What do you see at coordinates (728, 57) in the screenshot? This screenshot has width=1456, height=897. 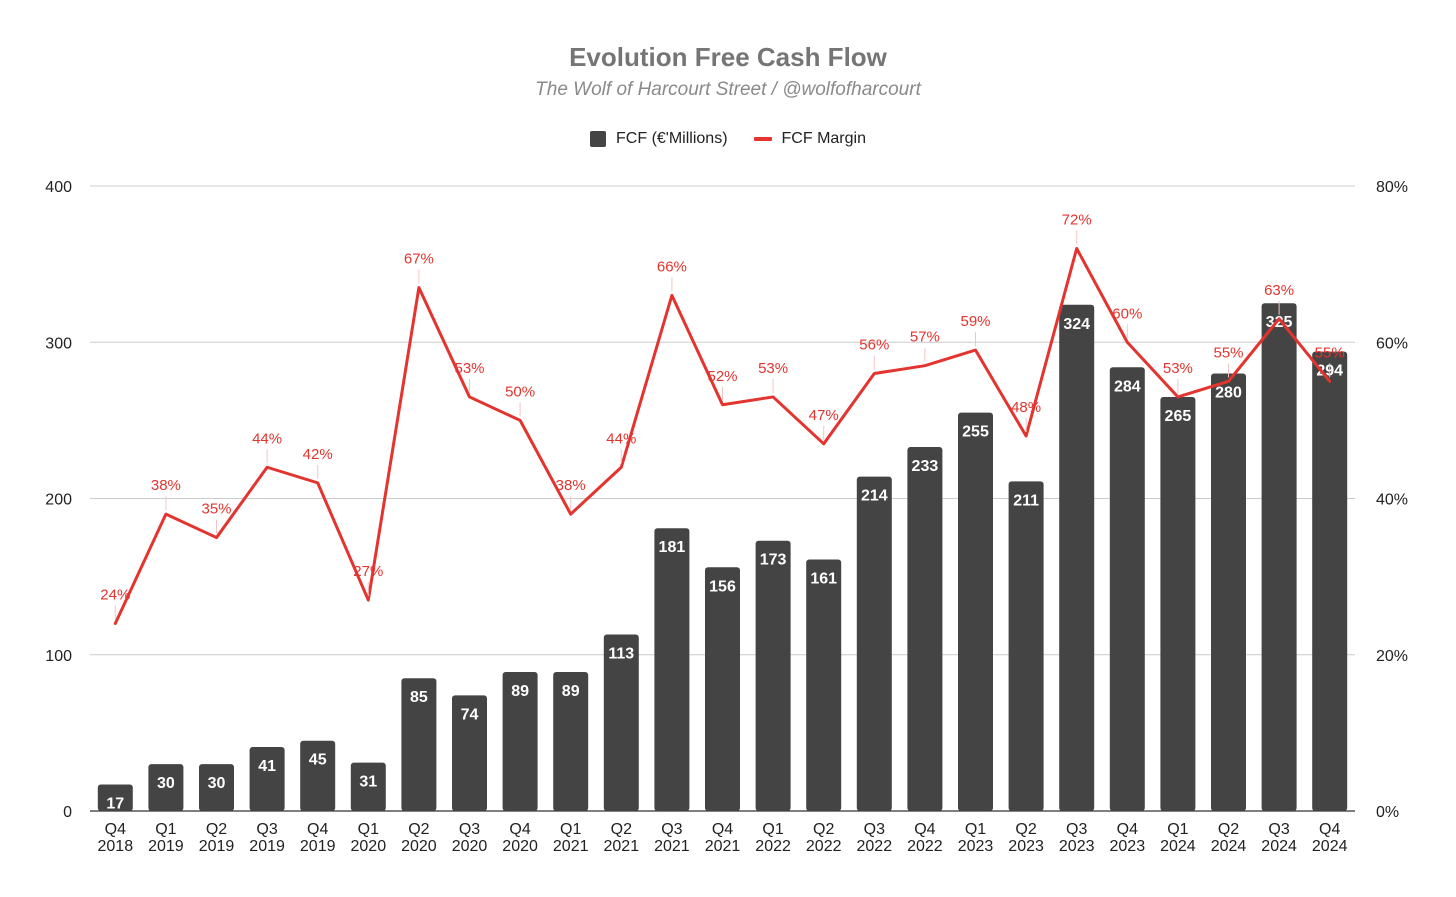 I see `chart-title: Evolution Free Cash Flow` at bounding box center [728, 57].